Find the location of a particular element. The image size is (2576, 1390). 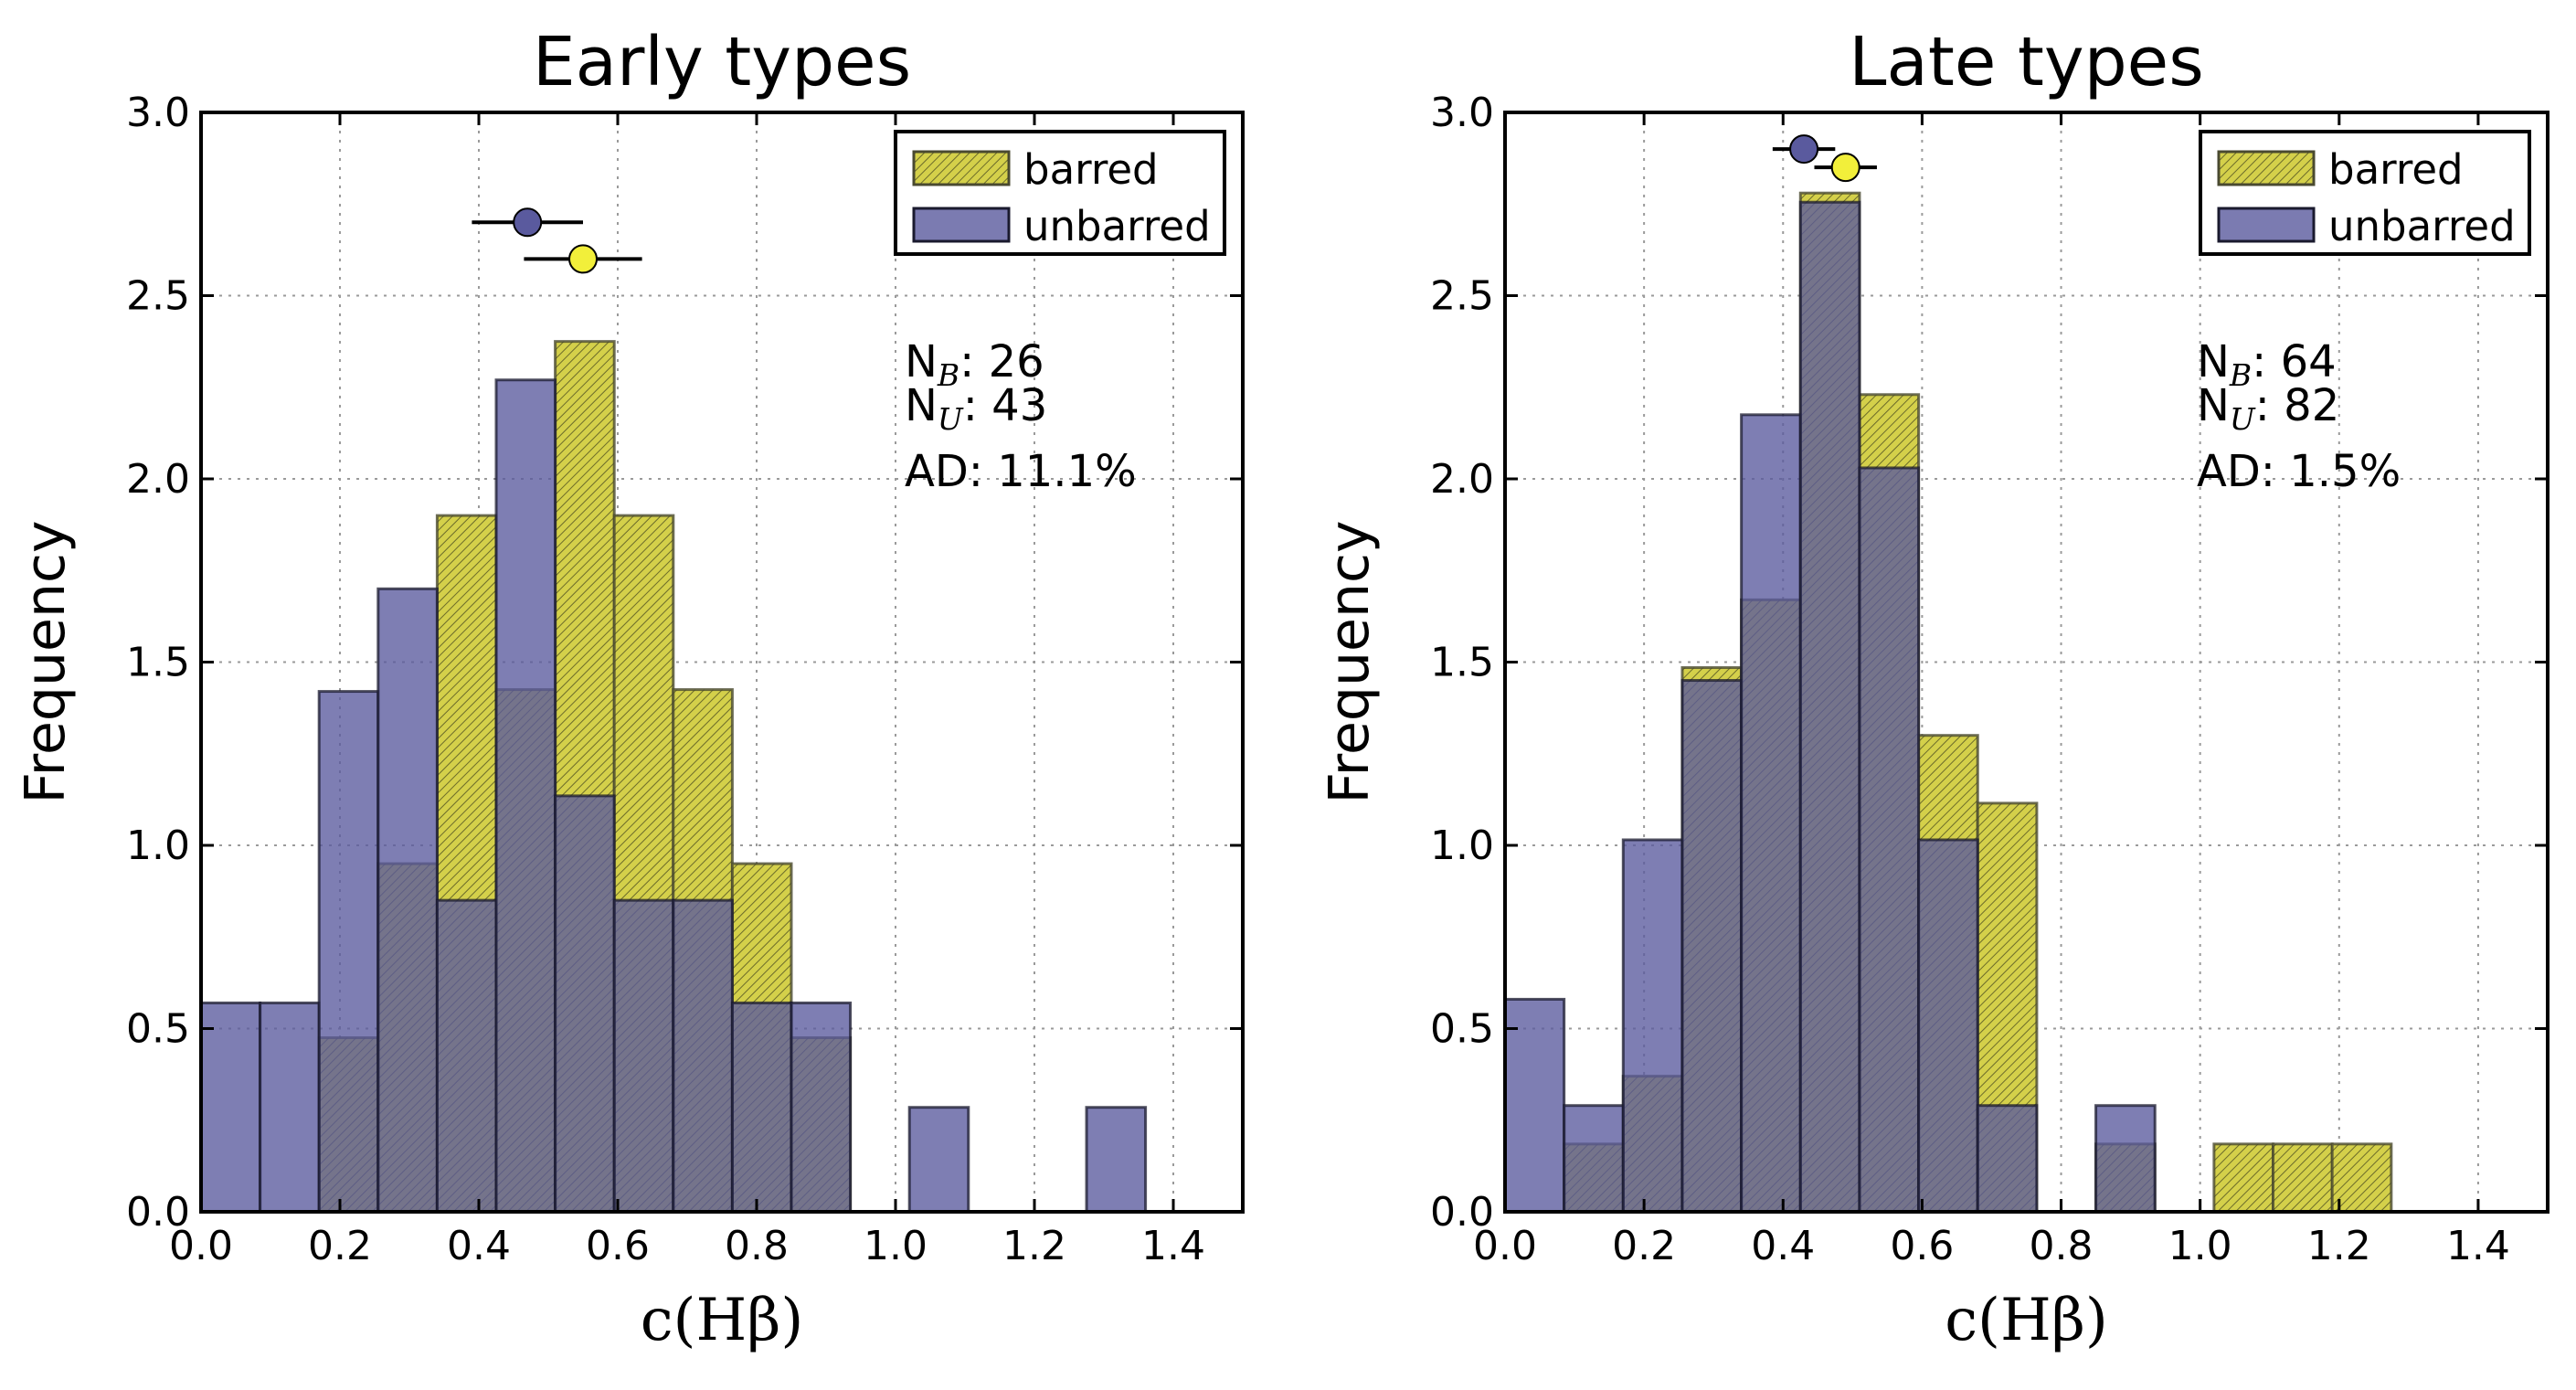

n-barred-label: NB: 64 is located at coordinates (2267, 364).